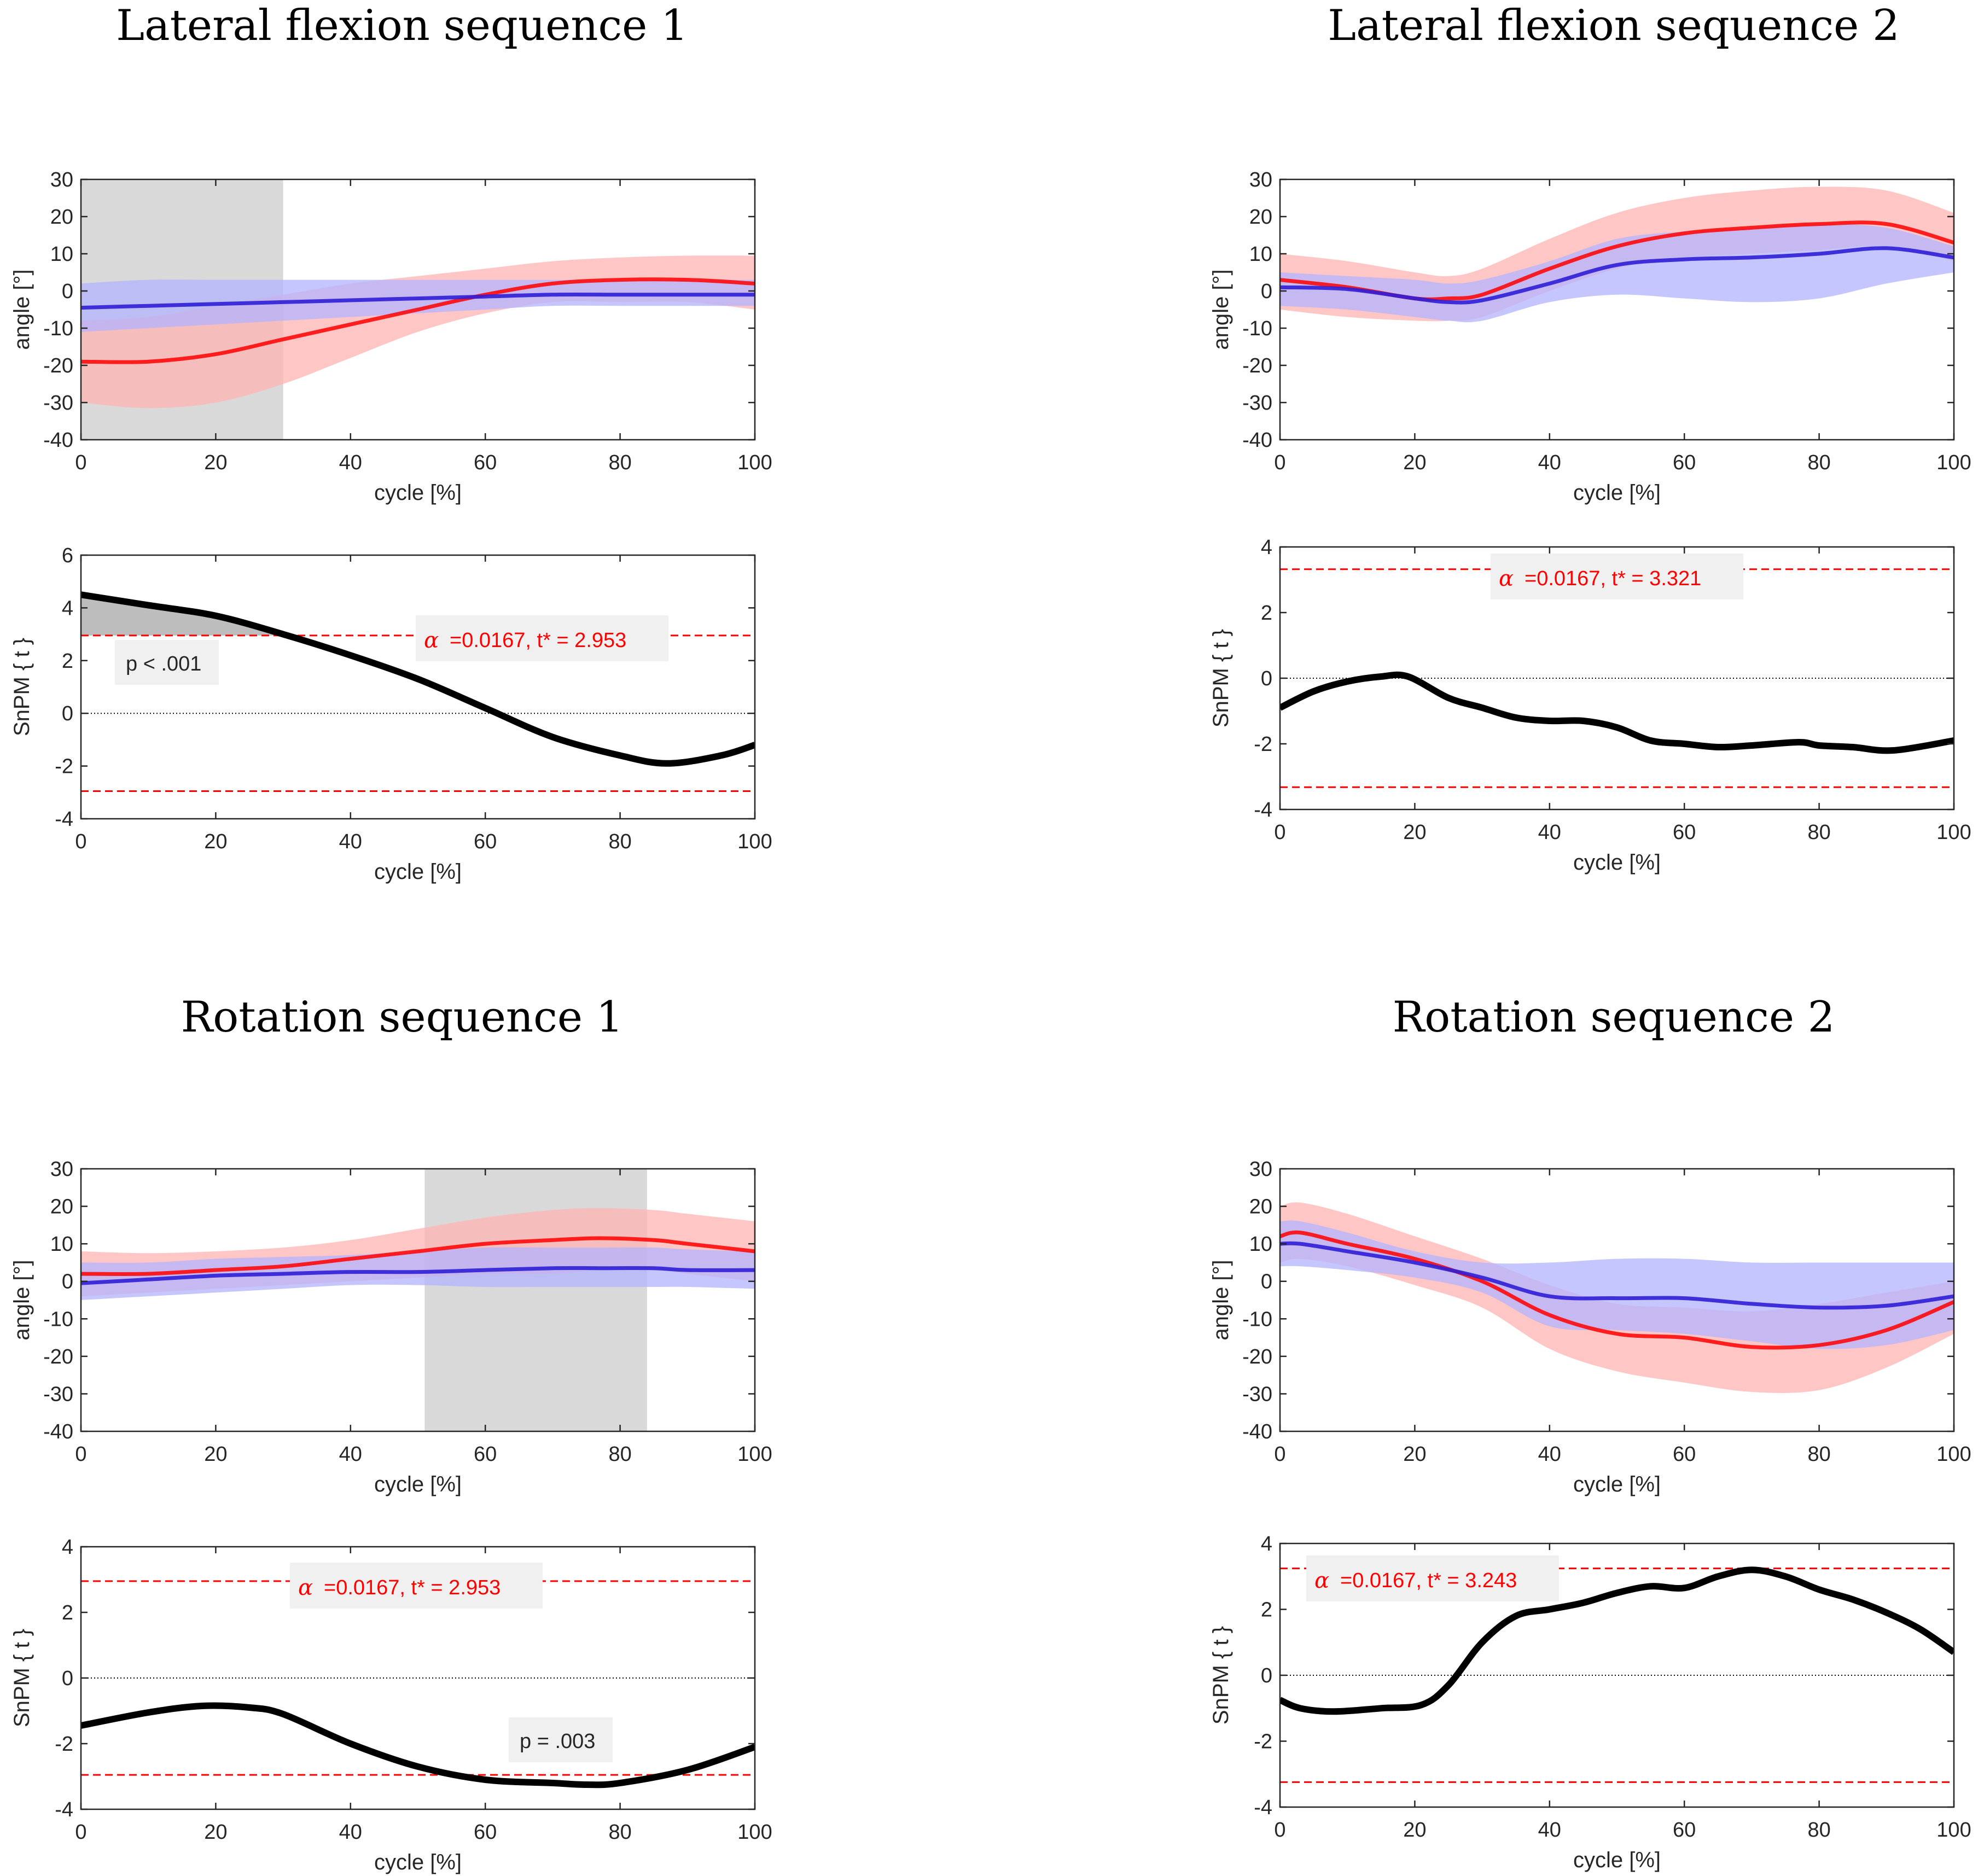 The image size is (1984, 1876). I want to click on p-value-text: p < .001, so click(164, 663).